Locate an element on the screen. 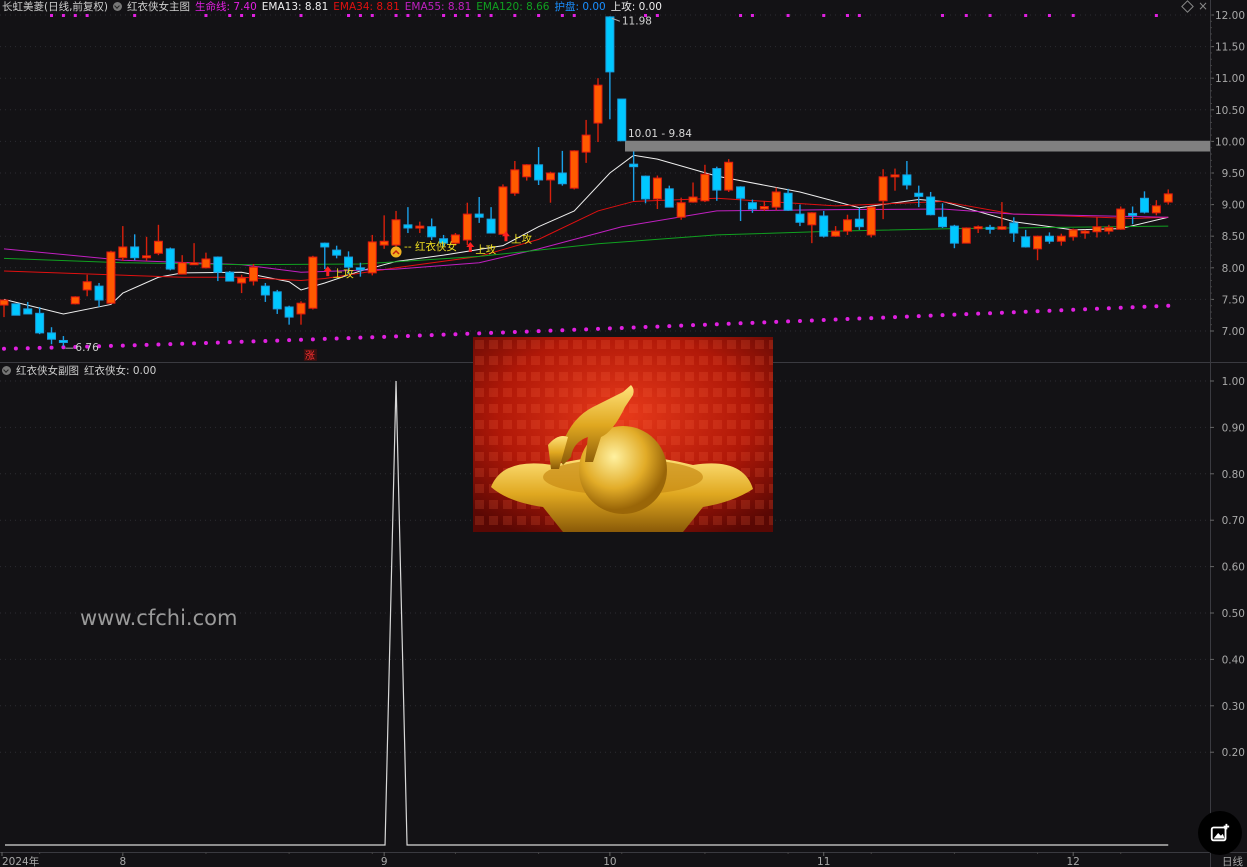 The image size is (1247, 867). y-tick-label: 10.00 is located at coordinates (1230, 142).